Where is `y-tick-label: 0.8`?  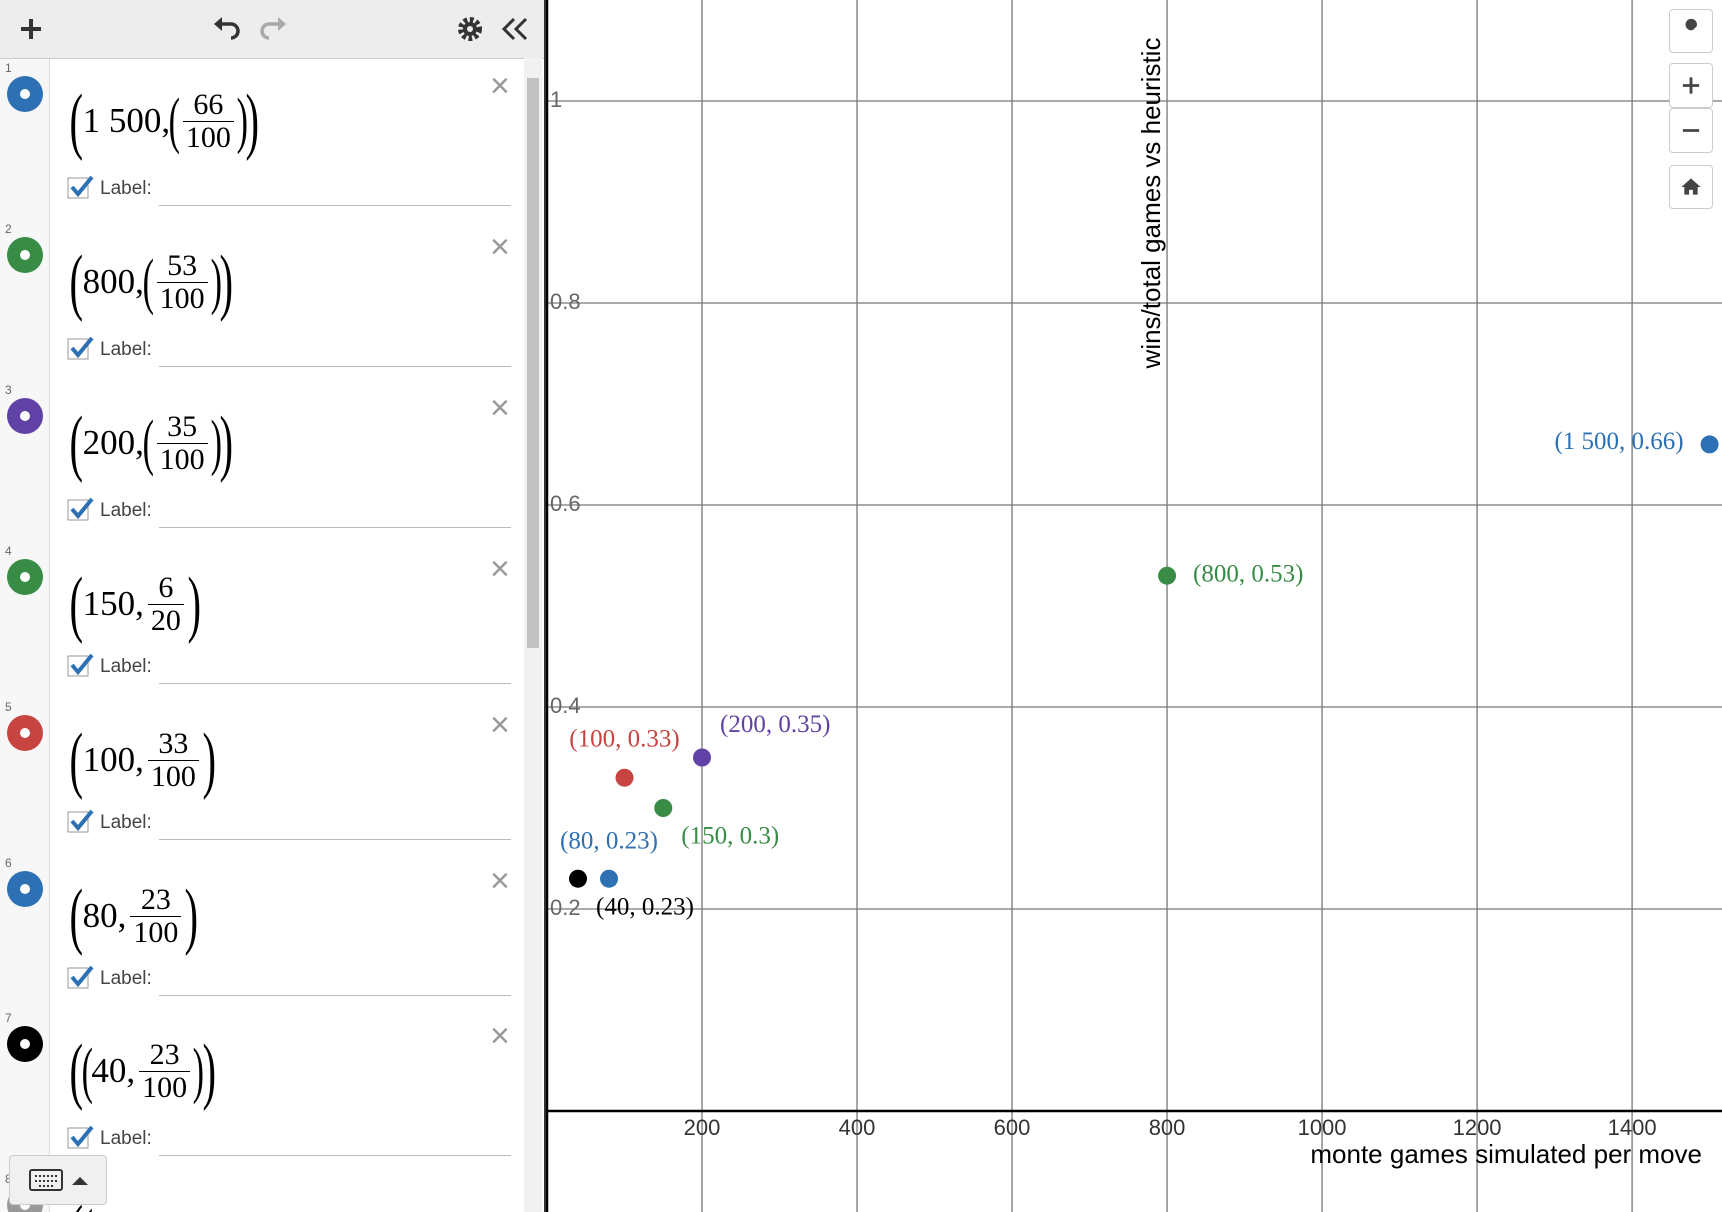 y-tick-label: 0.8 is located at coordinates (565, 301).